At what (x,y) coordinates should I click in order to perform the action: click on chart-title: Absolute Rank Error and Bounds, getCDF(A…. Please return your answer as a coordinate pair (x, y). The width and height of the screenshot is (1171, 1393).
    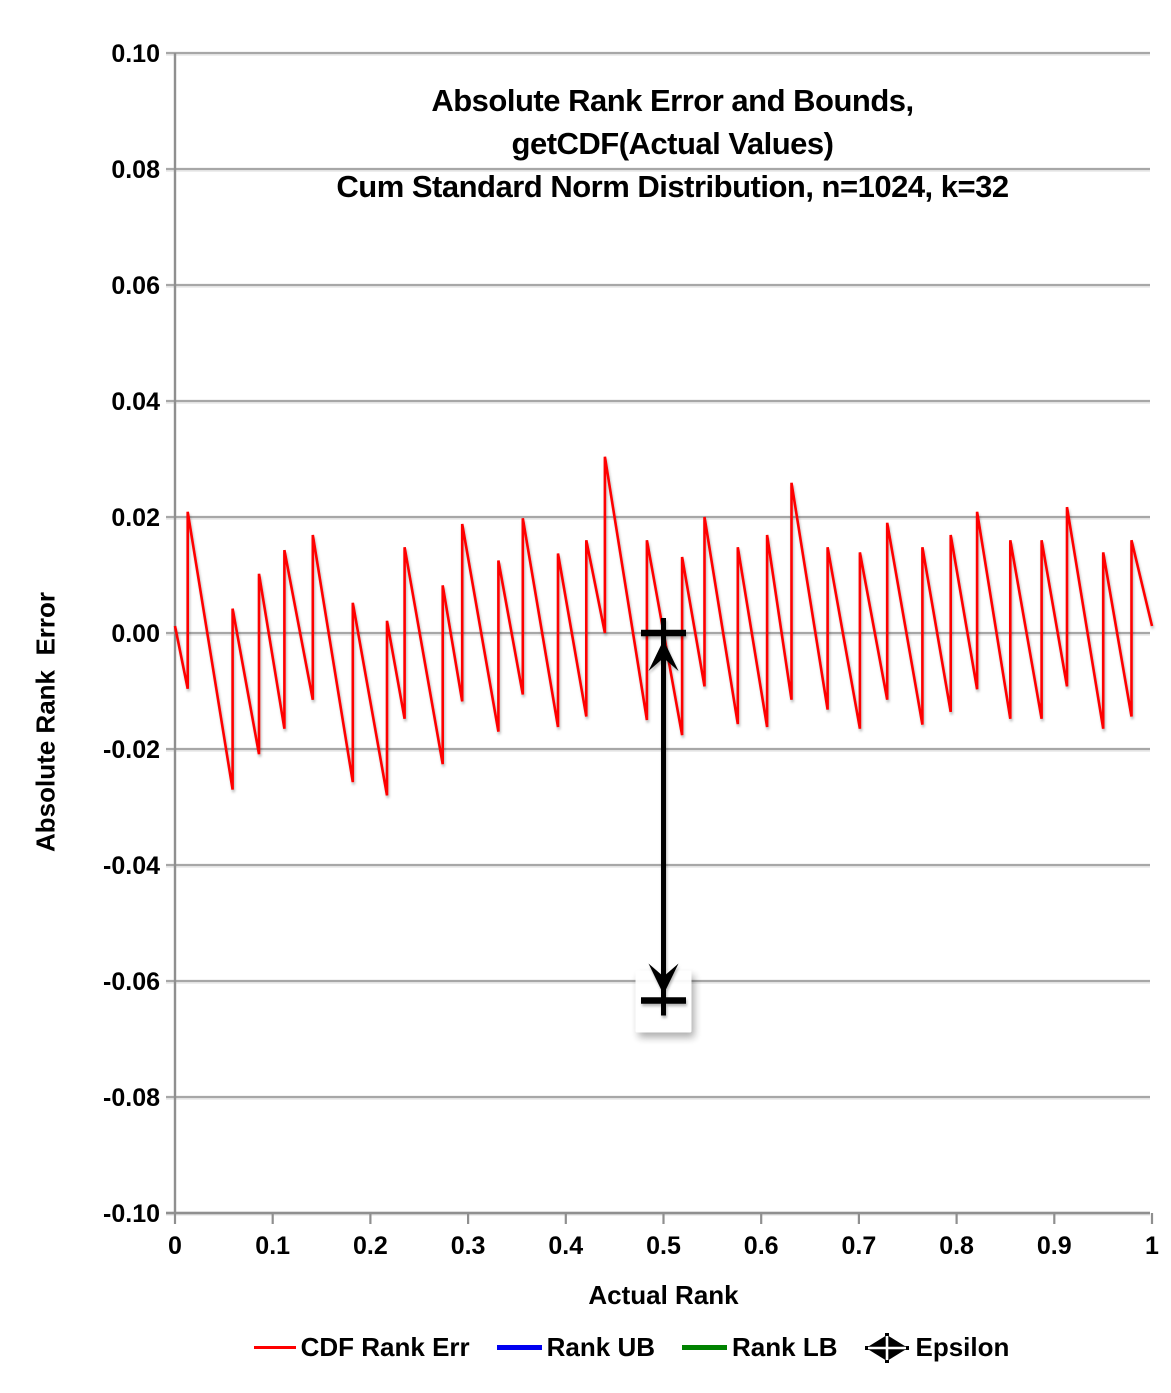
    Looking at the image, I should click on (672, 143).